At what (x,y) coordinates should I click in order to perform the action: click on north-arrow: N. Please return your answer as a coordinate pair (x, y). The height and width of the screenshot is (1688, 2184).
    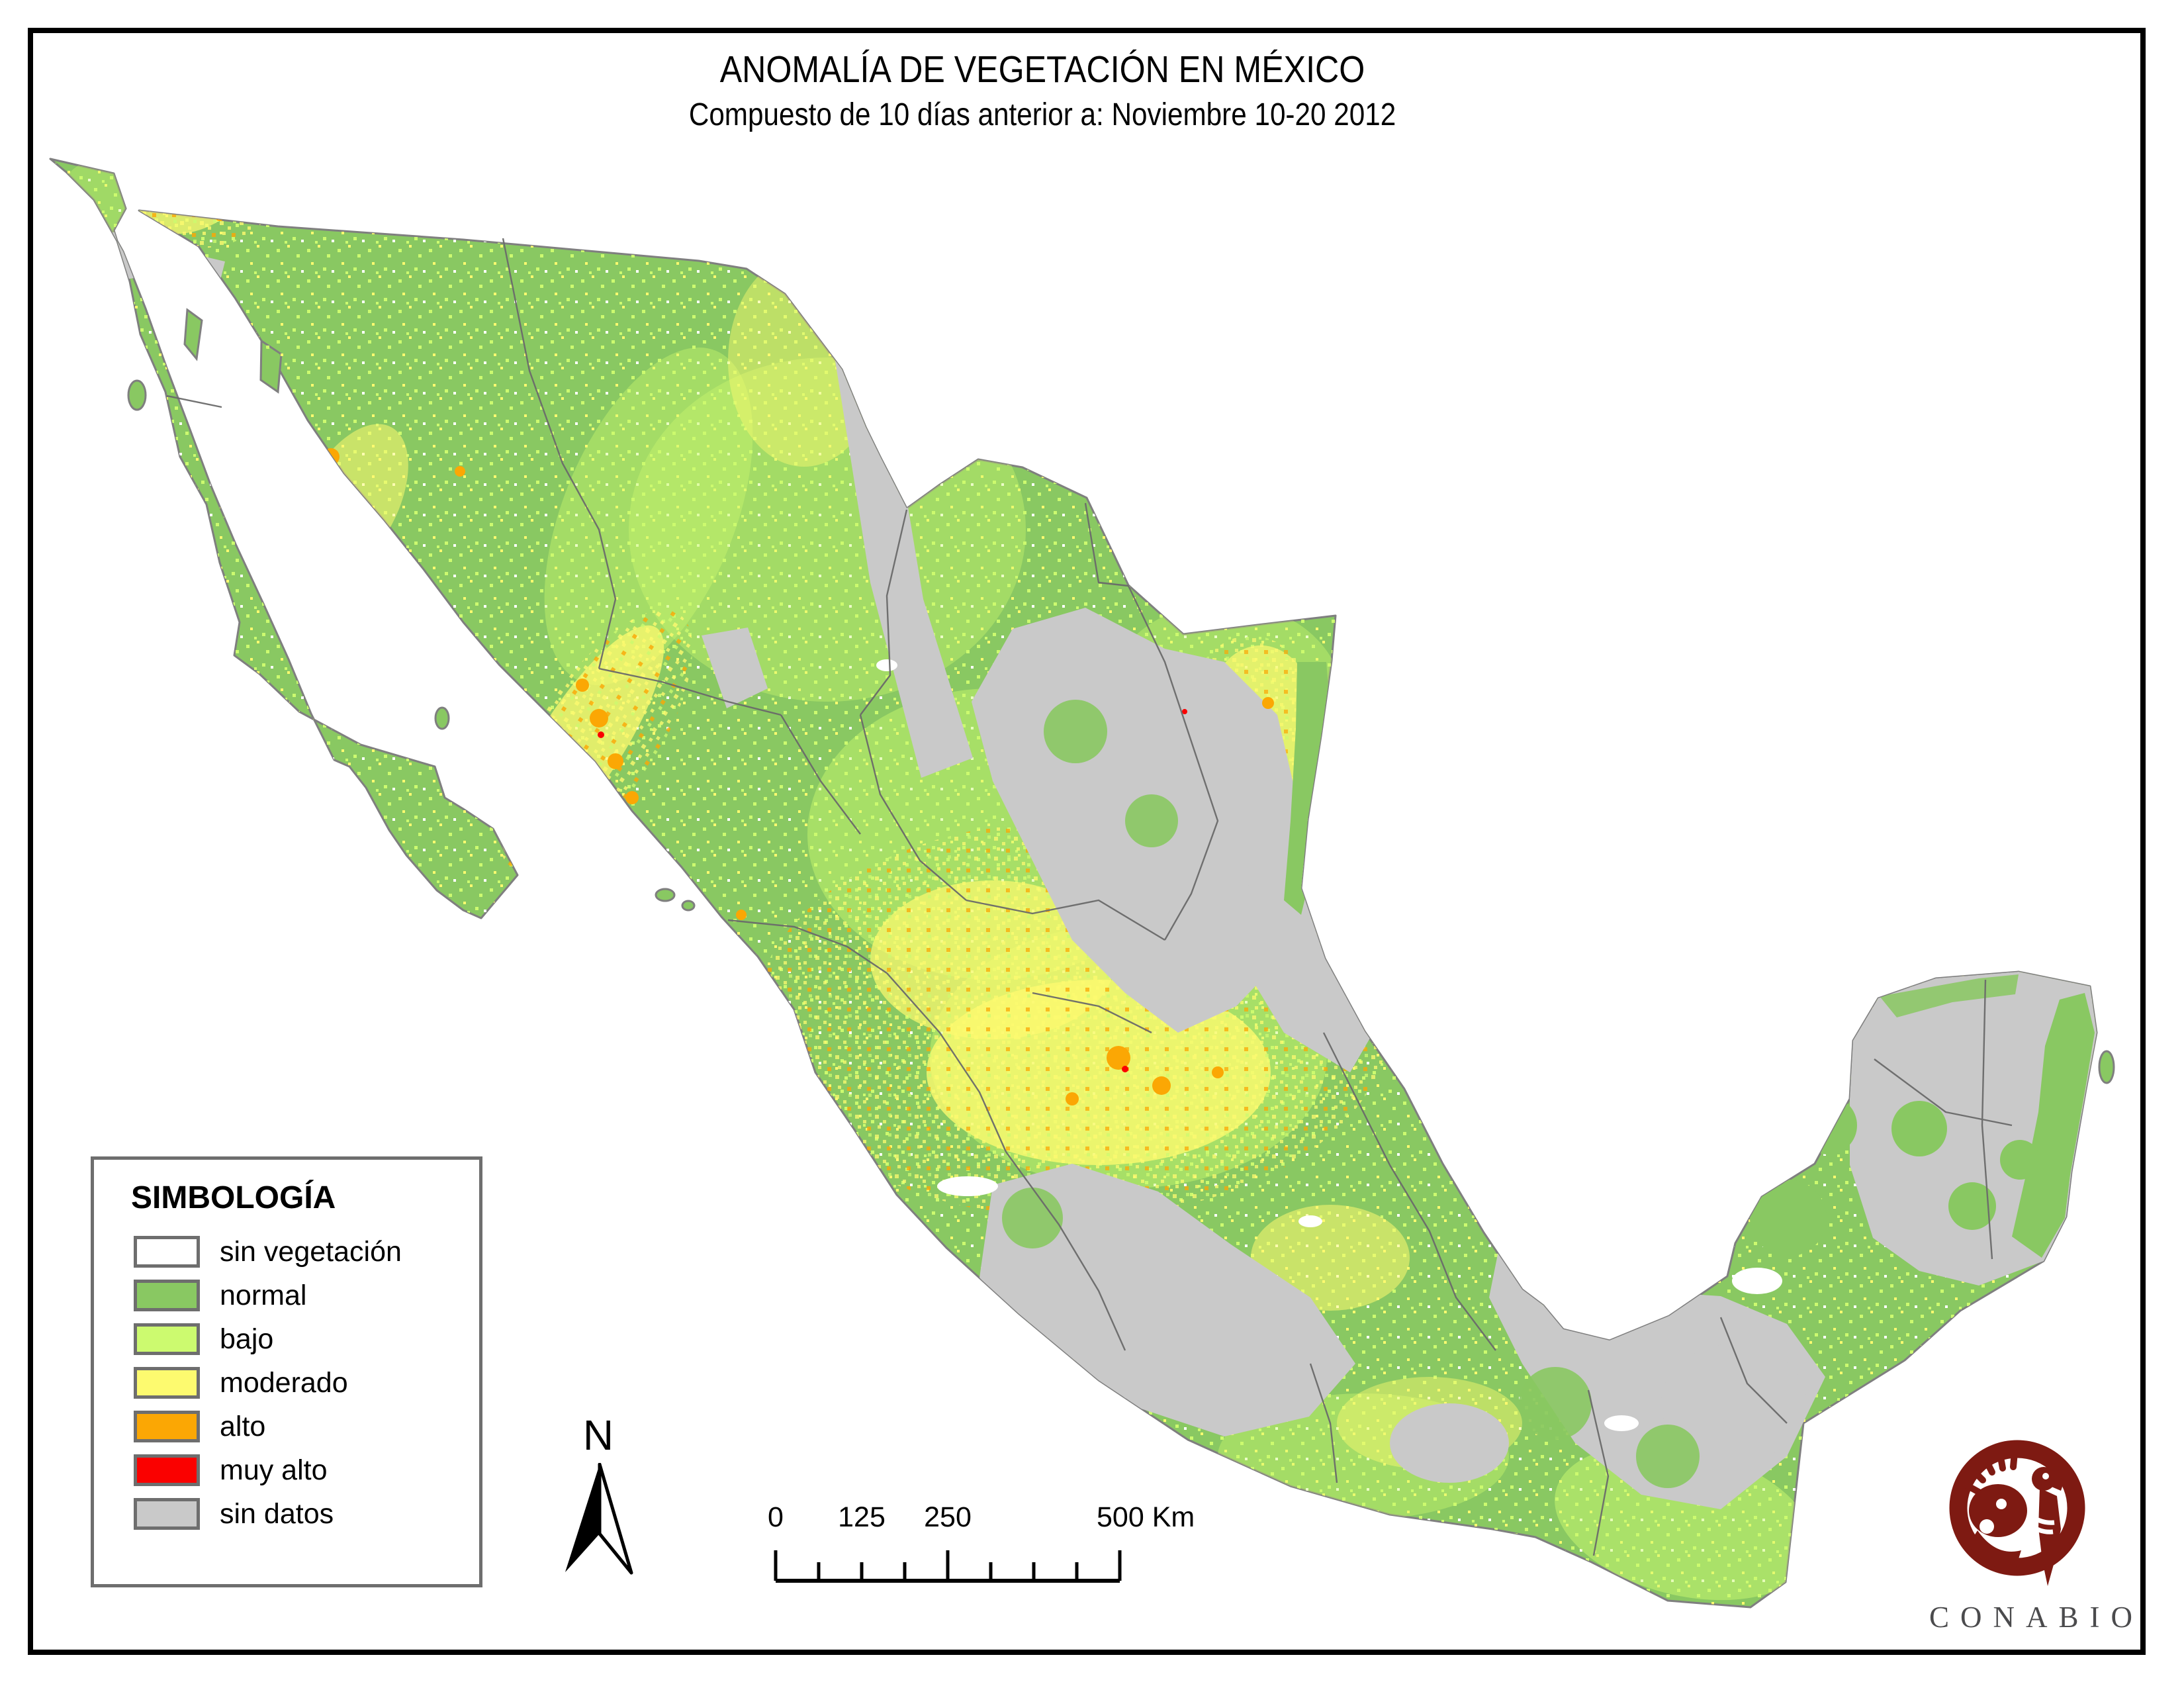
    Looking at the image, I should click on (598, 1497).